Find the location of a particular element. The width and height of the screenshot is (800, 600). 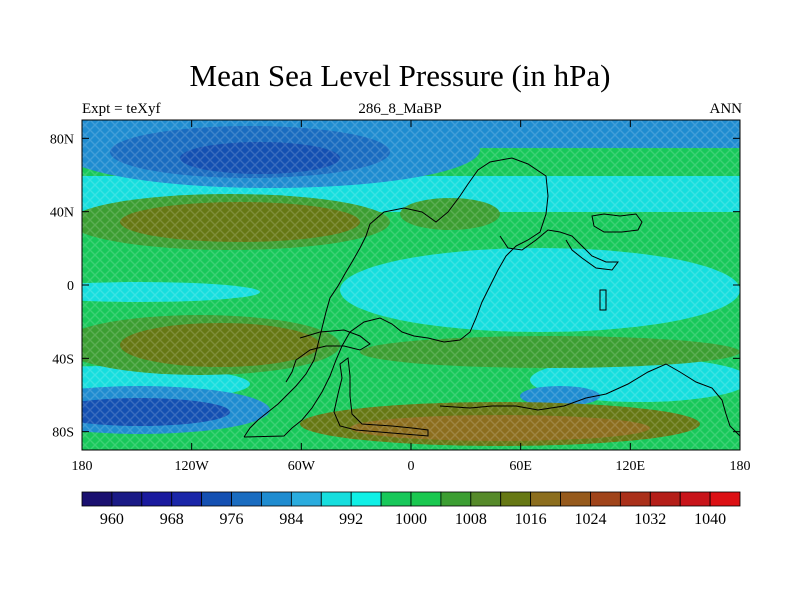

y-tick-label: 80S is located at coordinates (63, 433).